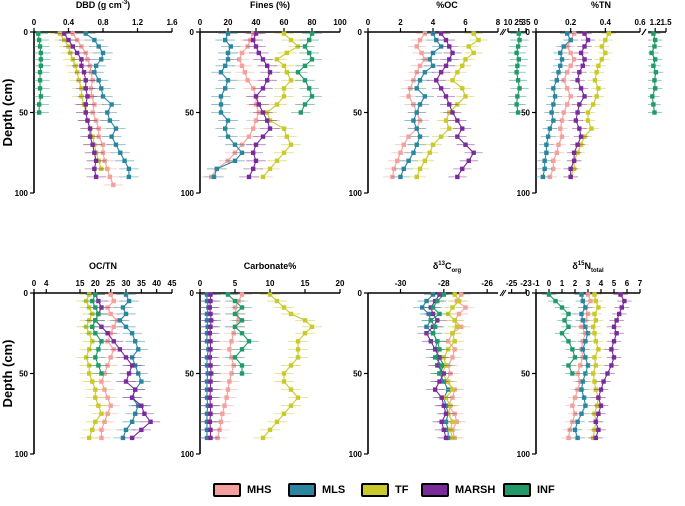  I want to click on x-tick-label: 1, so click(562, 283).